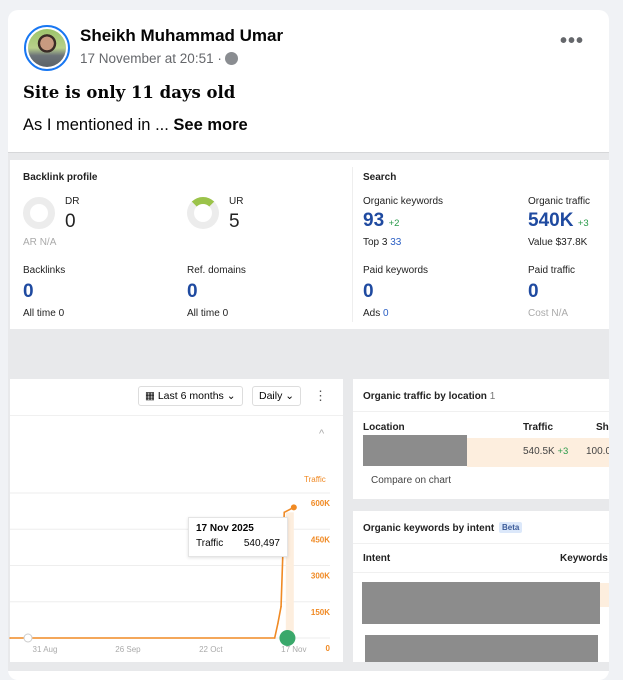 This screenshot has width=623, height=680. I want to click on col-traffic: Traffic, so click(538, 427).